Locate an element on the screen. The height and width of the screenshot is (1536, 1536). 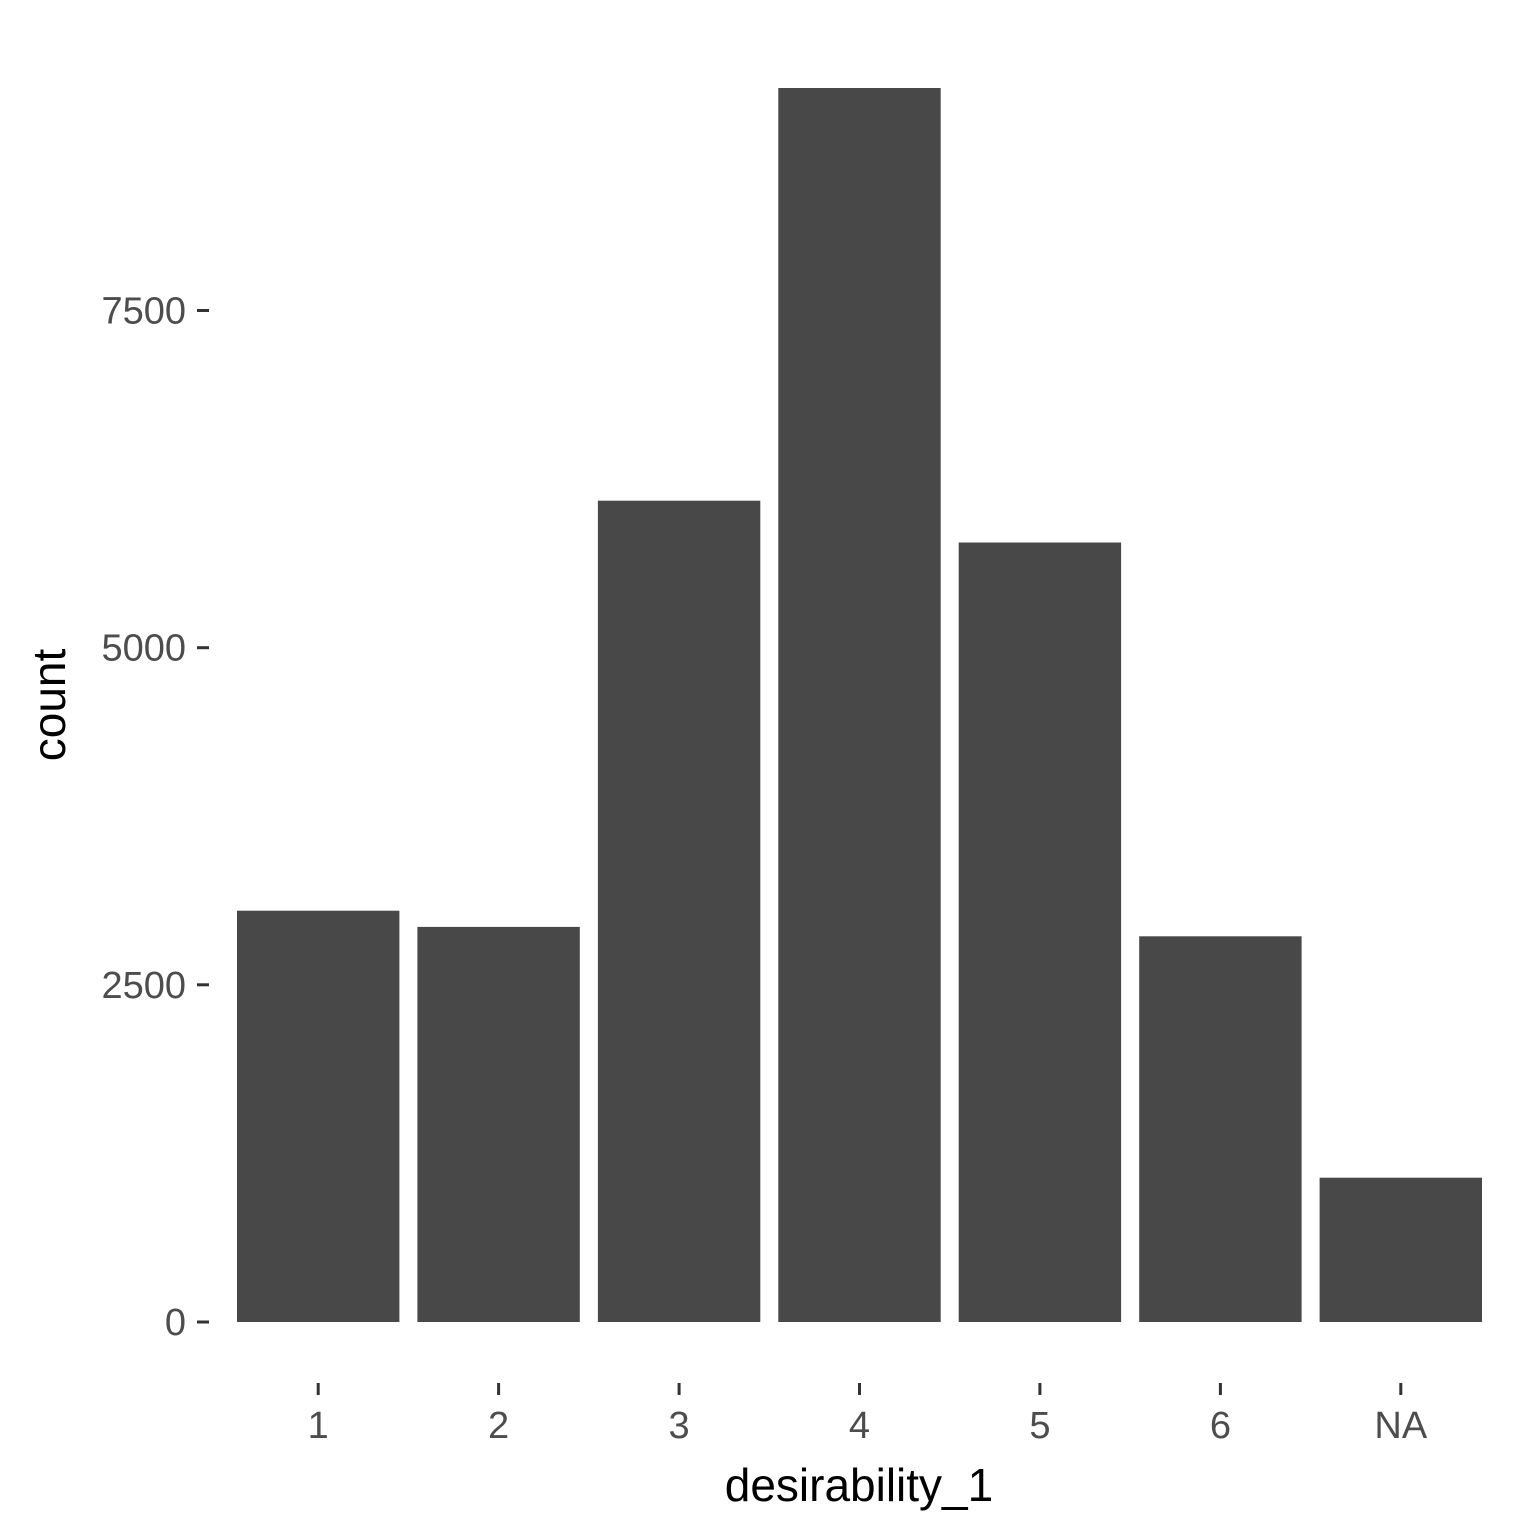
x-tick-label-1: 1 is located at coordinates (318, 1426).